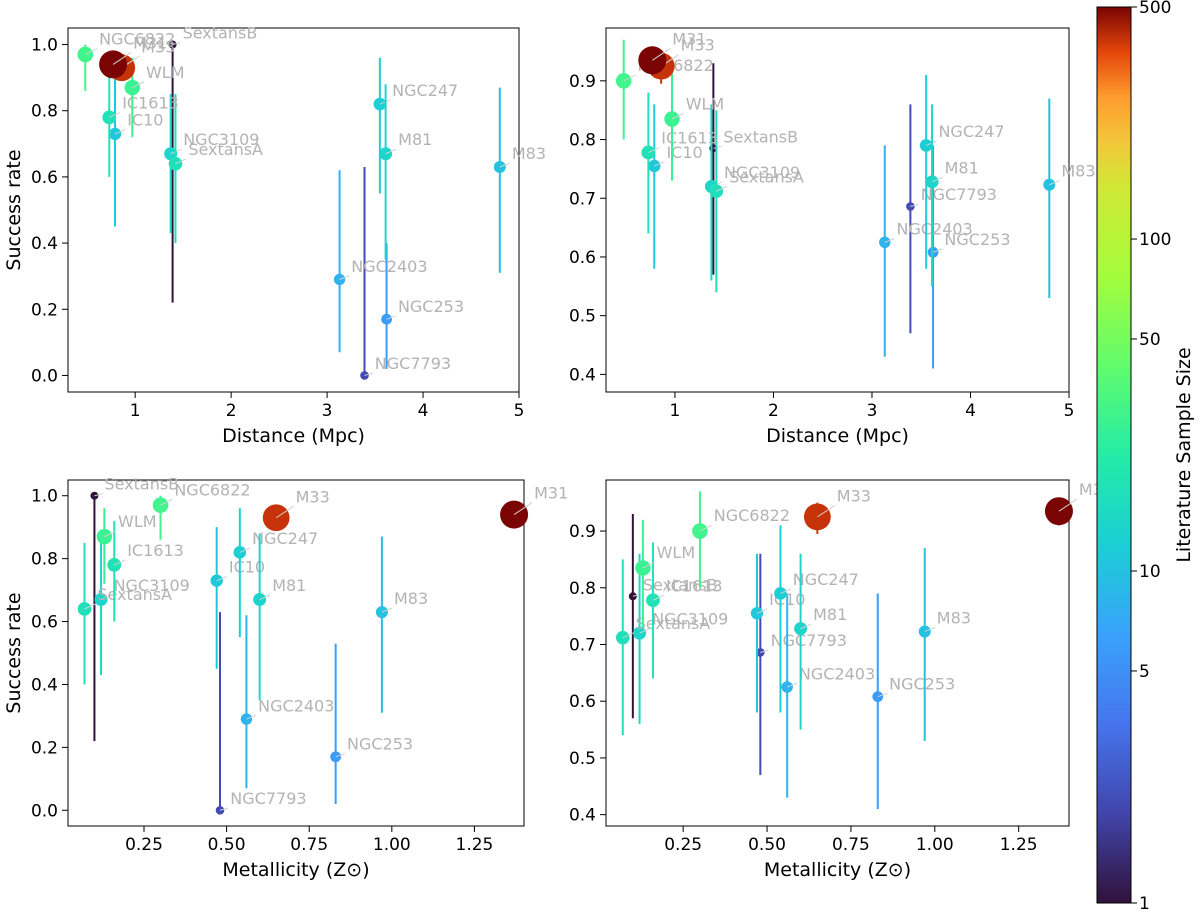 The image size is (1200, 911). What do you see at coordinates (14, 209) in the screenshot?
I see `y-axis-label: Success rate` at bounding box center [14, 209].